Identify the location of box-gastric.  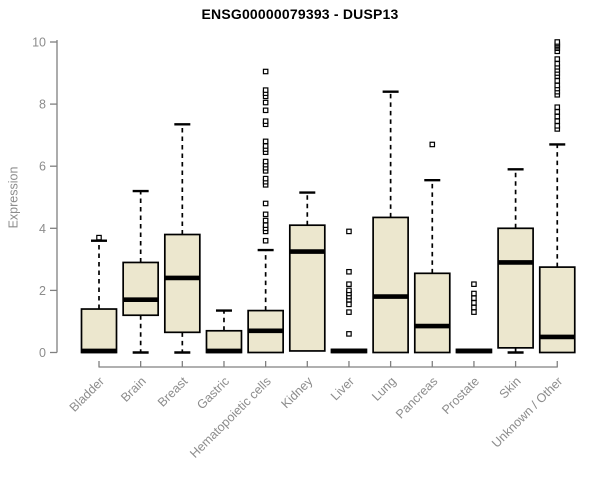
(224, 331).